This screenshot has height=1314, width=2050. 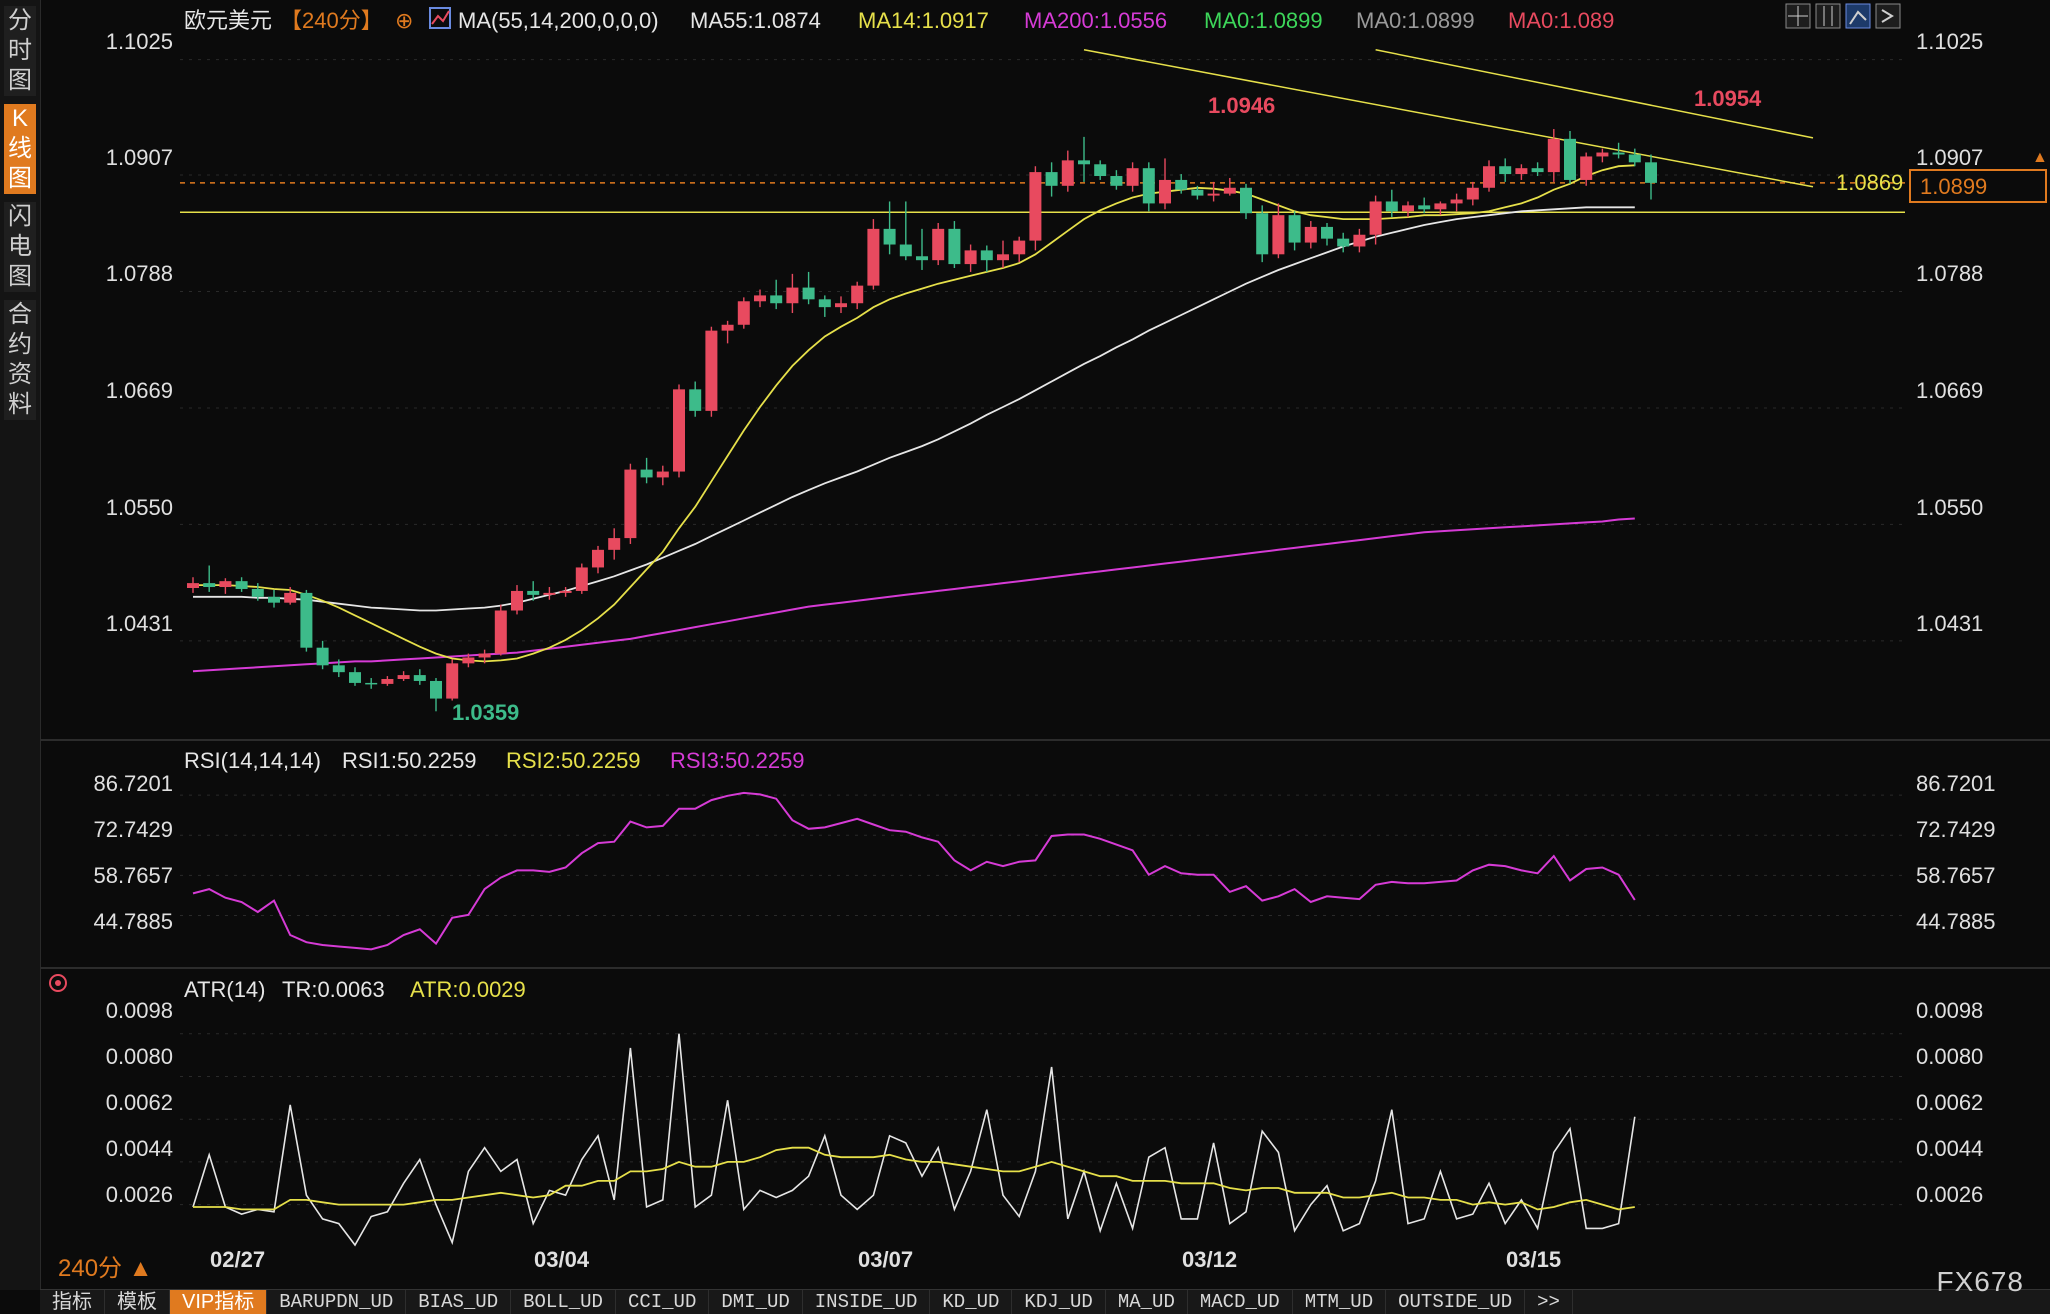 What do you see at coordinates (20, 149) in the screenshot?
I see `sidebar-tab-kline: K线图` at bounding box center [20, 149].